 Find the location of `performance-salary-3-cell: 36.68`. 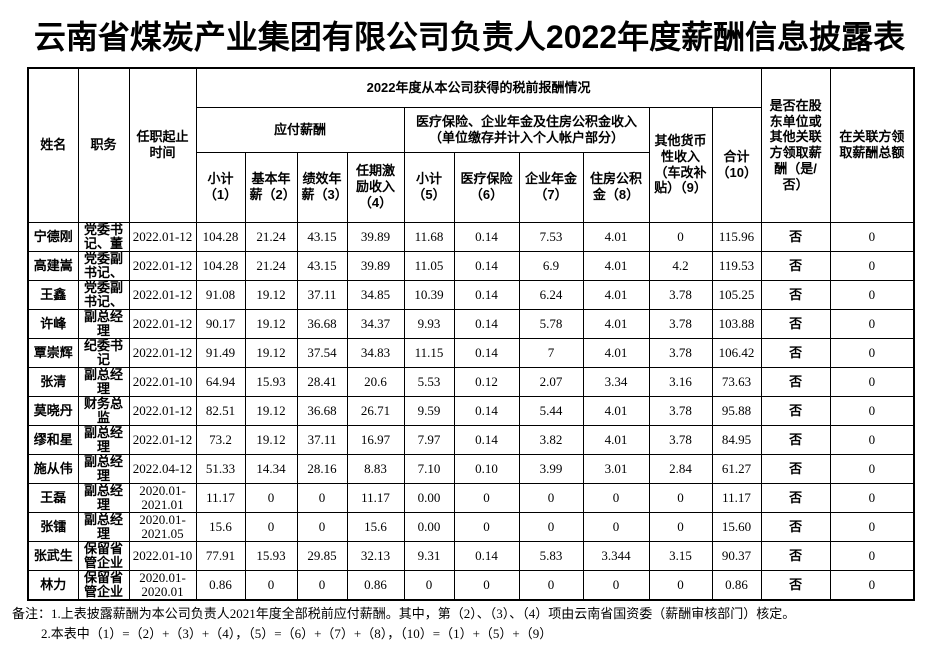

performance-salary-3-cell: 36.68 is located at coordinates (322, 323).